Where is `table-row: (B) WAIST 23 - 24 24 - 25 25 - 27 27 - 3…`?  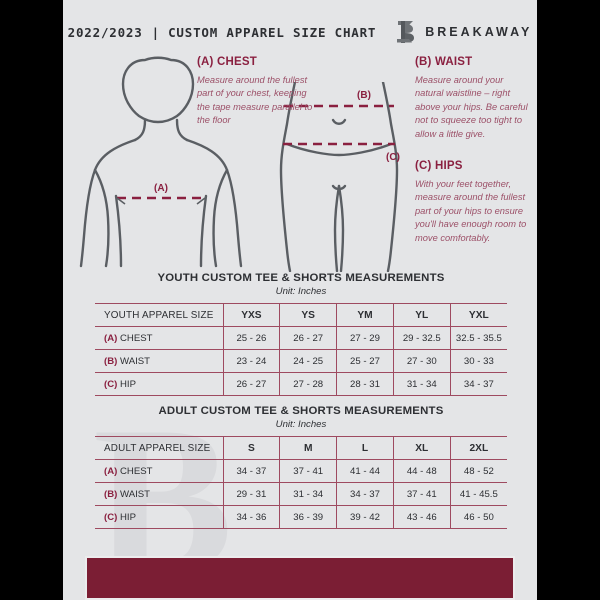 table-row: (B) WAIST 23 - 24 24 - 25 25 - 27 27 - 3… is located at coordinates (301, 361).